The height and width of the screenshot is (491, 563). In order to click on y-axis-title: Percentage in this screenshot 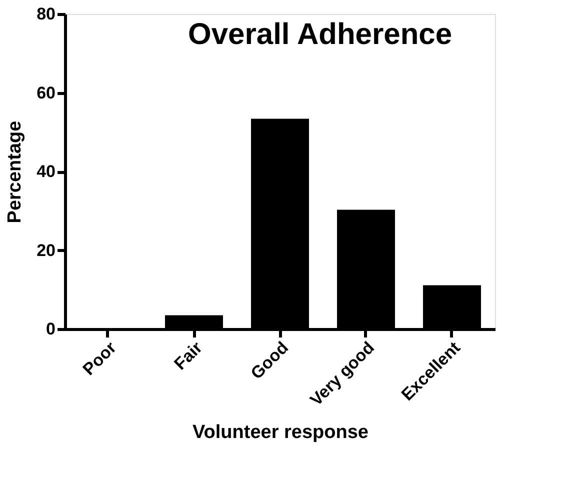, I will do `click(15, 172)`.